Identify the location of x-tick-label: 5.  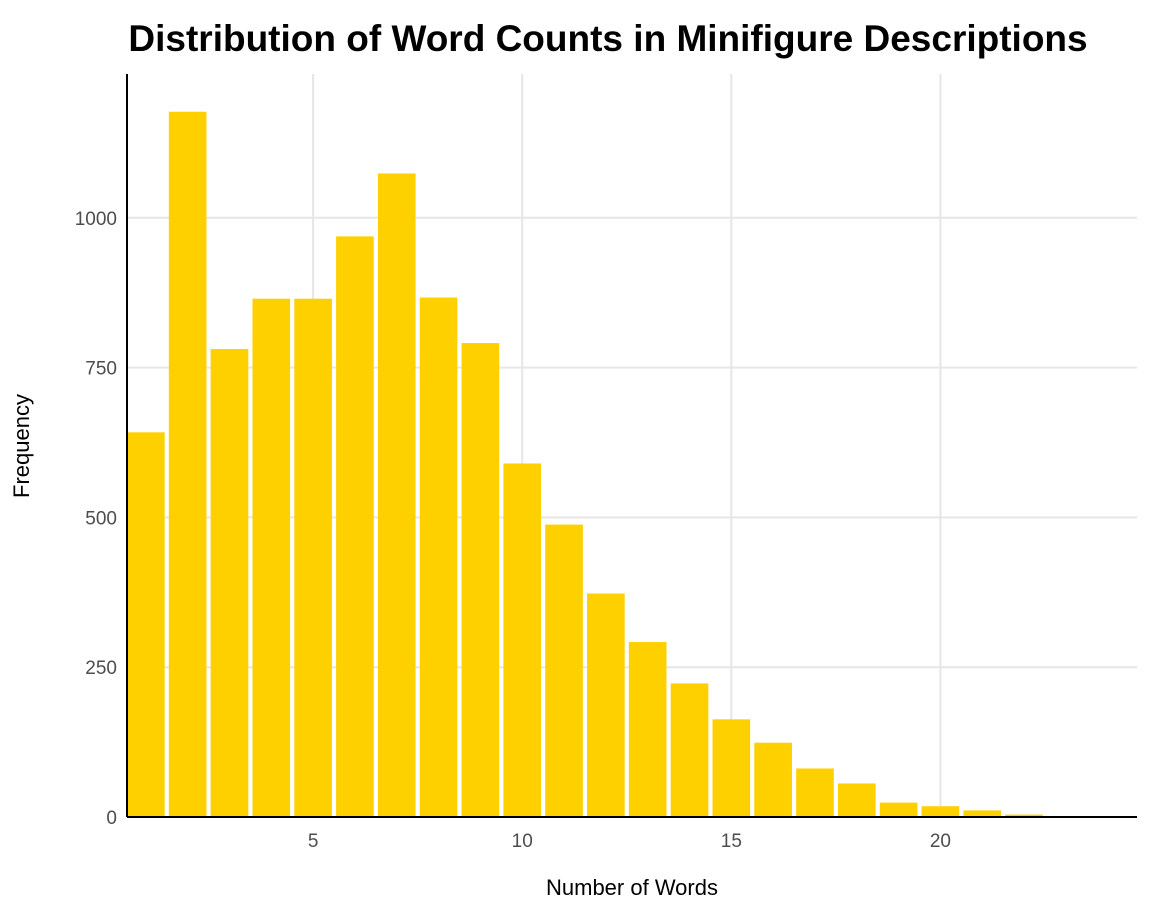
(313, 841).